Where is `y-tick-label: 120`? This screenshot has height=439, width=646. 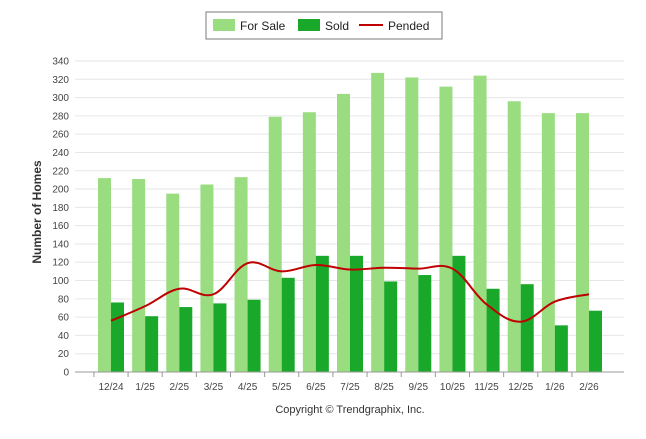
y-tick-label: 120 is located at coordinates (60, 263).